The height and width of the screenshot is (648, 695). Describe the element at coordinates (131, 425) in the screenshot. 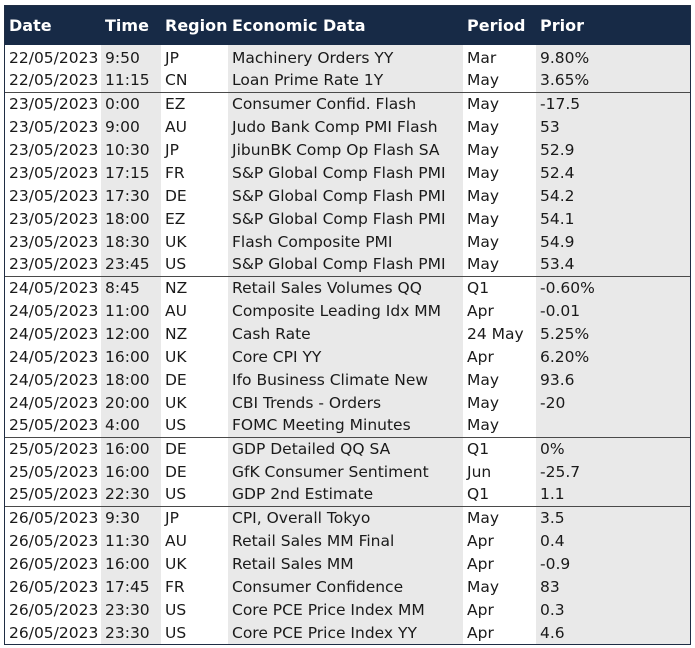

I see `cell-time: 4:00` at that location.